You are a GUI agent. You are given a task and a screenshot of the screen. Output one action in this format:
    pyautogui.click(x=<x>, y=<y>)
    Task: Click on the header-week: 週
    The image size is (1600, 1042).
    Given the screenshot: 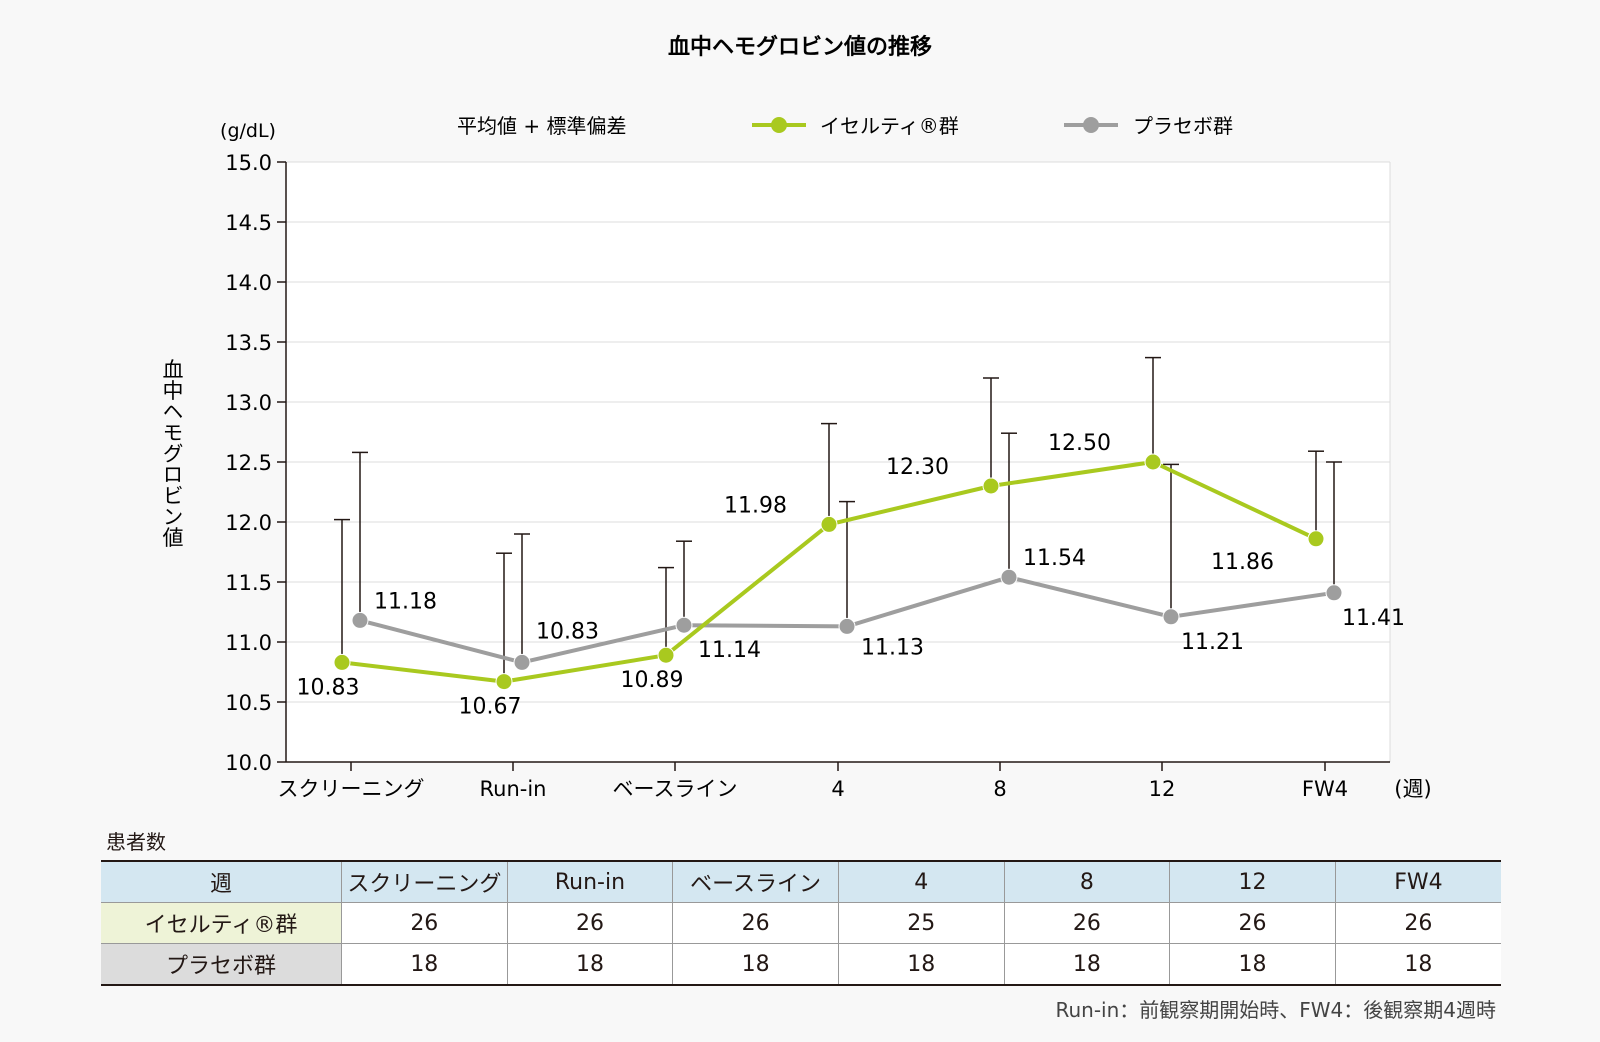 What is the action you would take?
    pyautogui.click(x=221, y=882)
    